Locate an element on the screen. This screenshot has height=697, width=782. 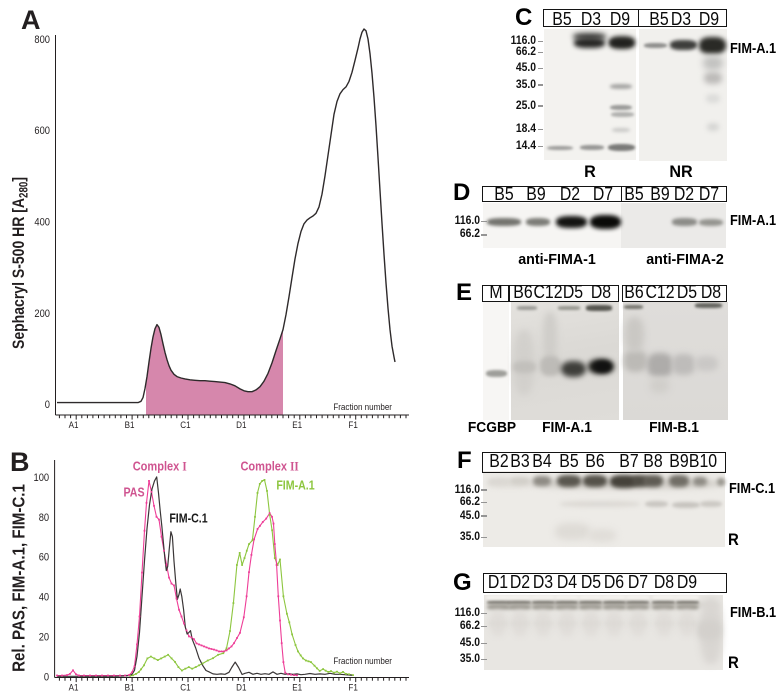
svg-text: Complex II is located at coordinates (269, 466).